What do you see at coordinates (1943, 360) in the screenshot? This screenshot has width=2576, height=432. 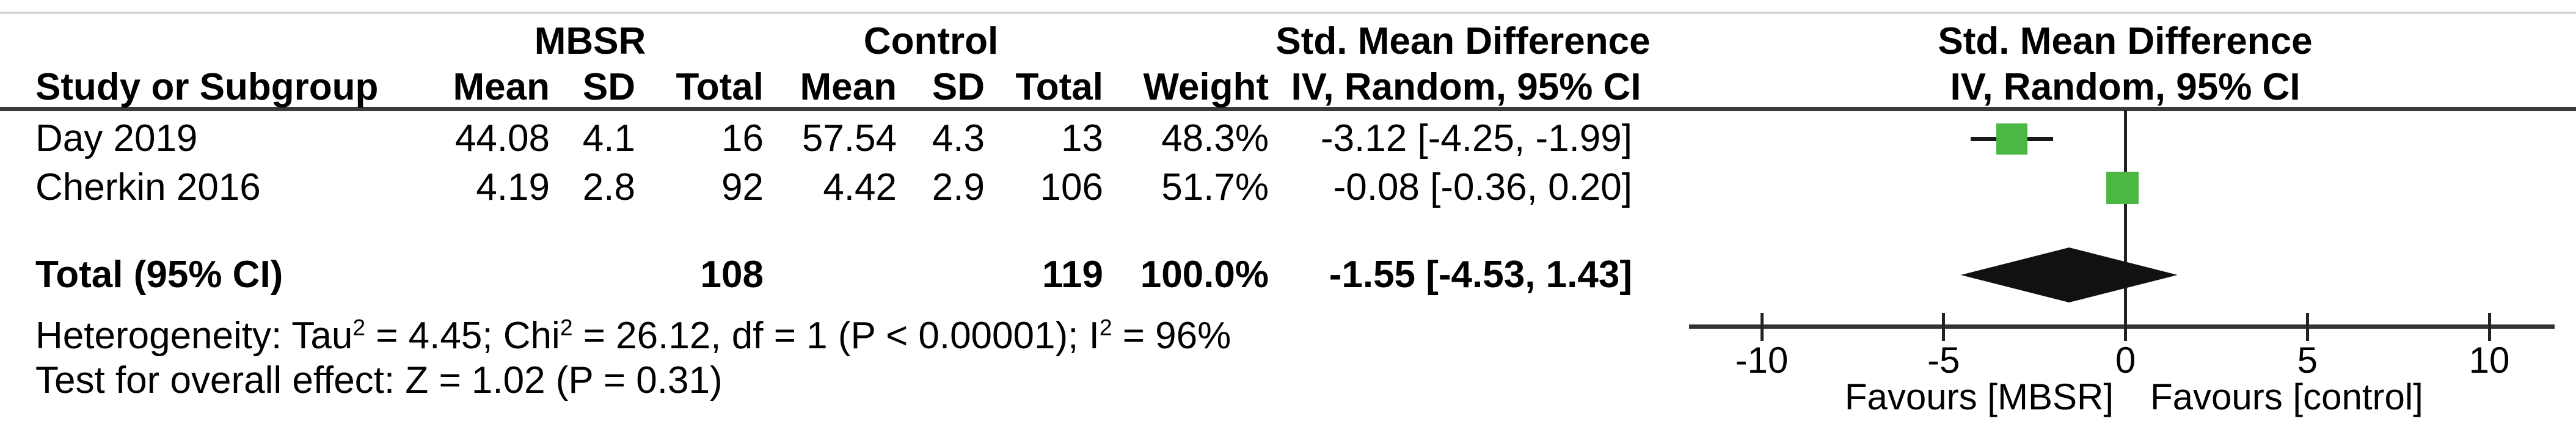 I see `axis-tick-label: -5` at bounding box center [1943, 360].